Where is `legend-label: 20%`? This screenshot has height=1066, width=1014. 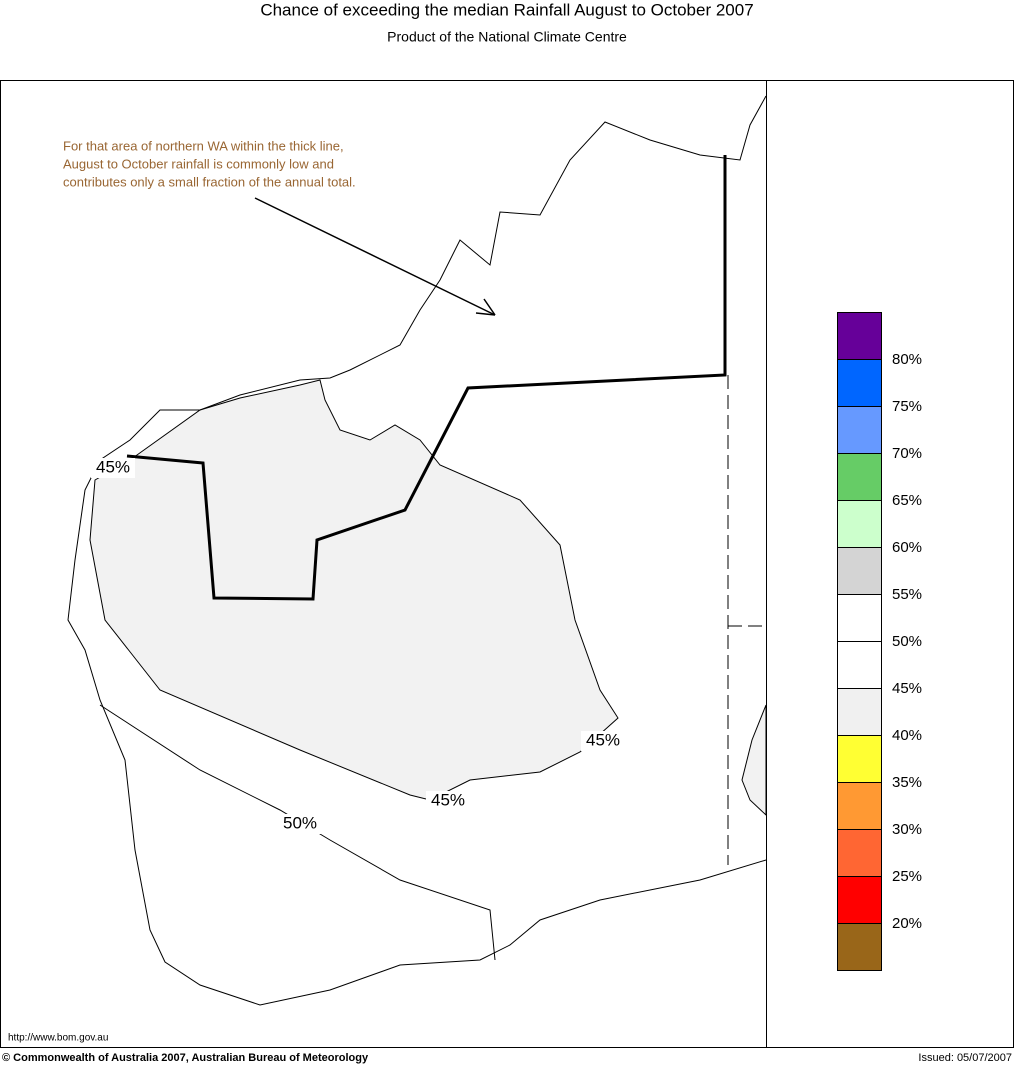 legend-label: 20% is located at coordinates (907, 923).